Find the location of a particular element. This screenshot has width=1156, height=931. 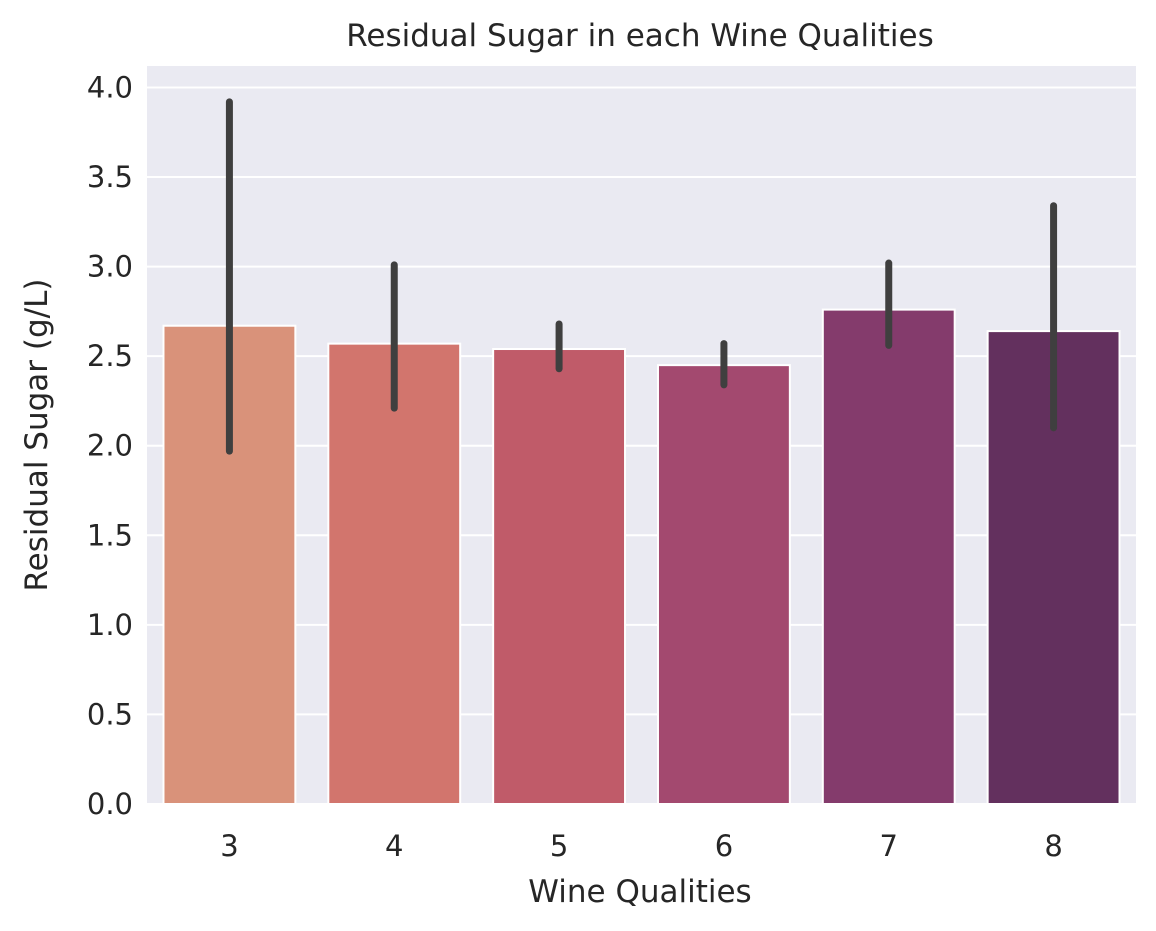

x-tick-label: 3 is located at coordinates (229, 846).